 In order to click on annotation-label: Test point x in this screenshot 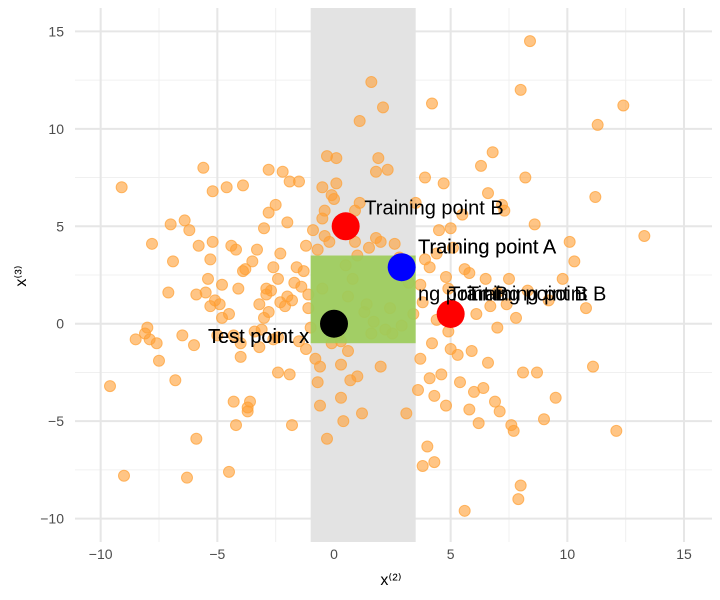, I will do `click(258, 337)`.